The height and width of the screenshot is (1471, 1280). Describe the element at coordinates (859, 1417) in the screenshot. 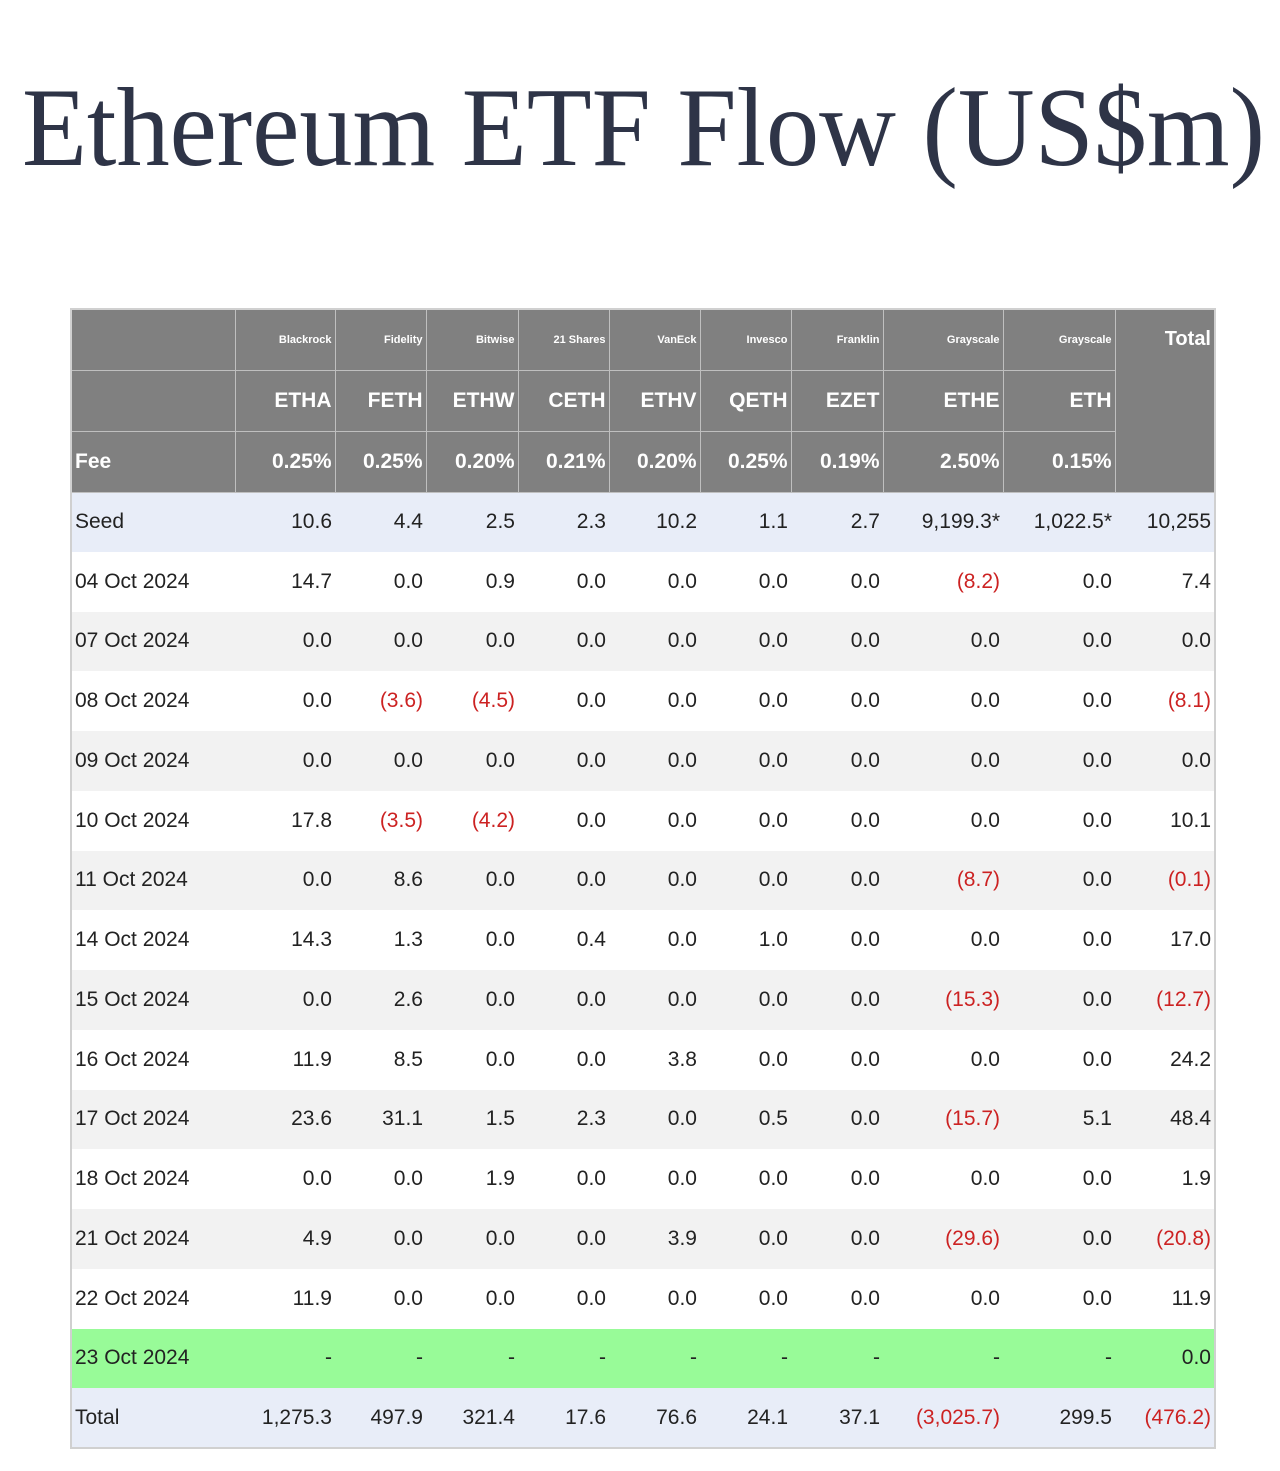

I see `flow-cell: 37.1` at that location.